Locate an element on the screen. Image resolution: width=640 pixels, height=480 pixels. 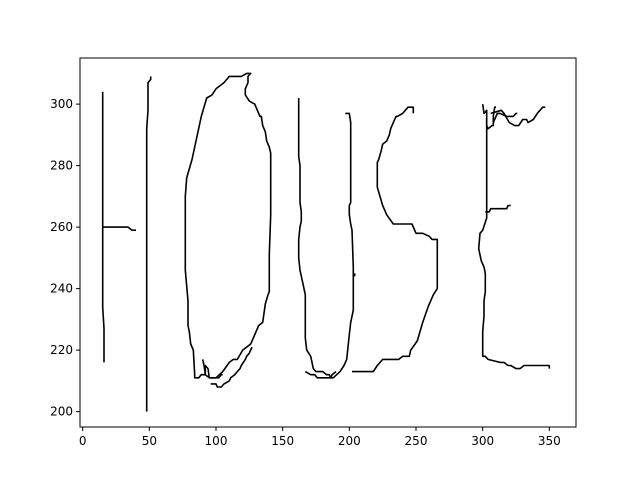
y-axis: 200 220 240 260 280 300 is located at coordinates (65, 258).